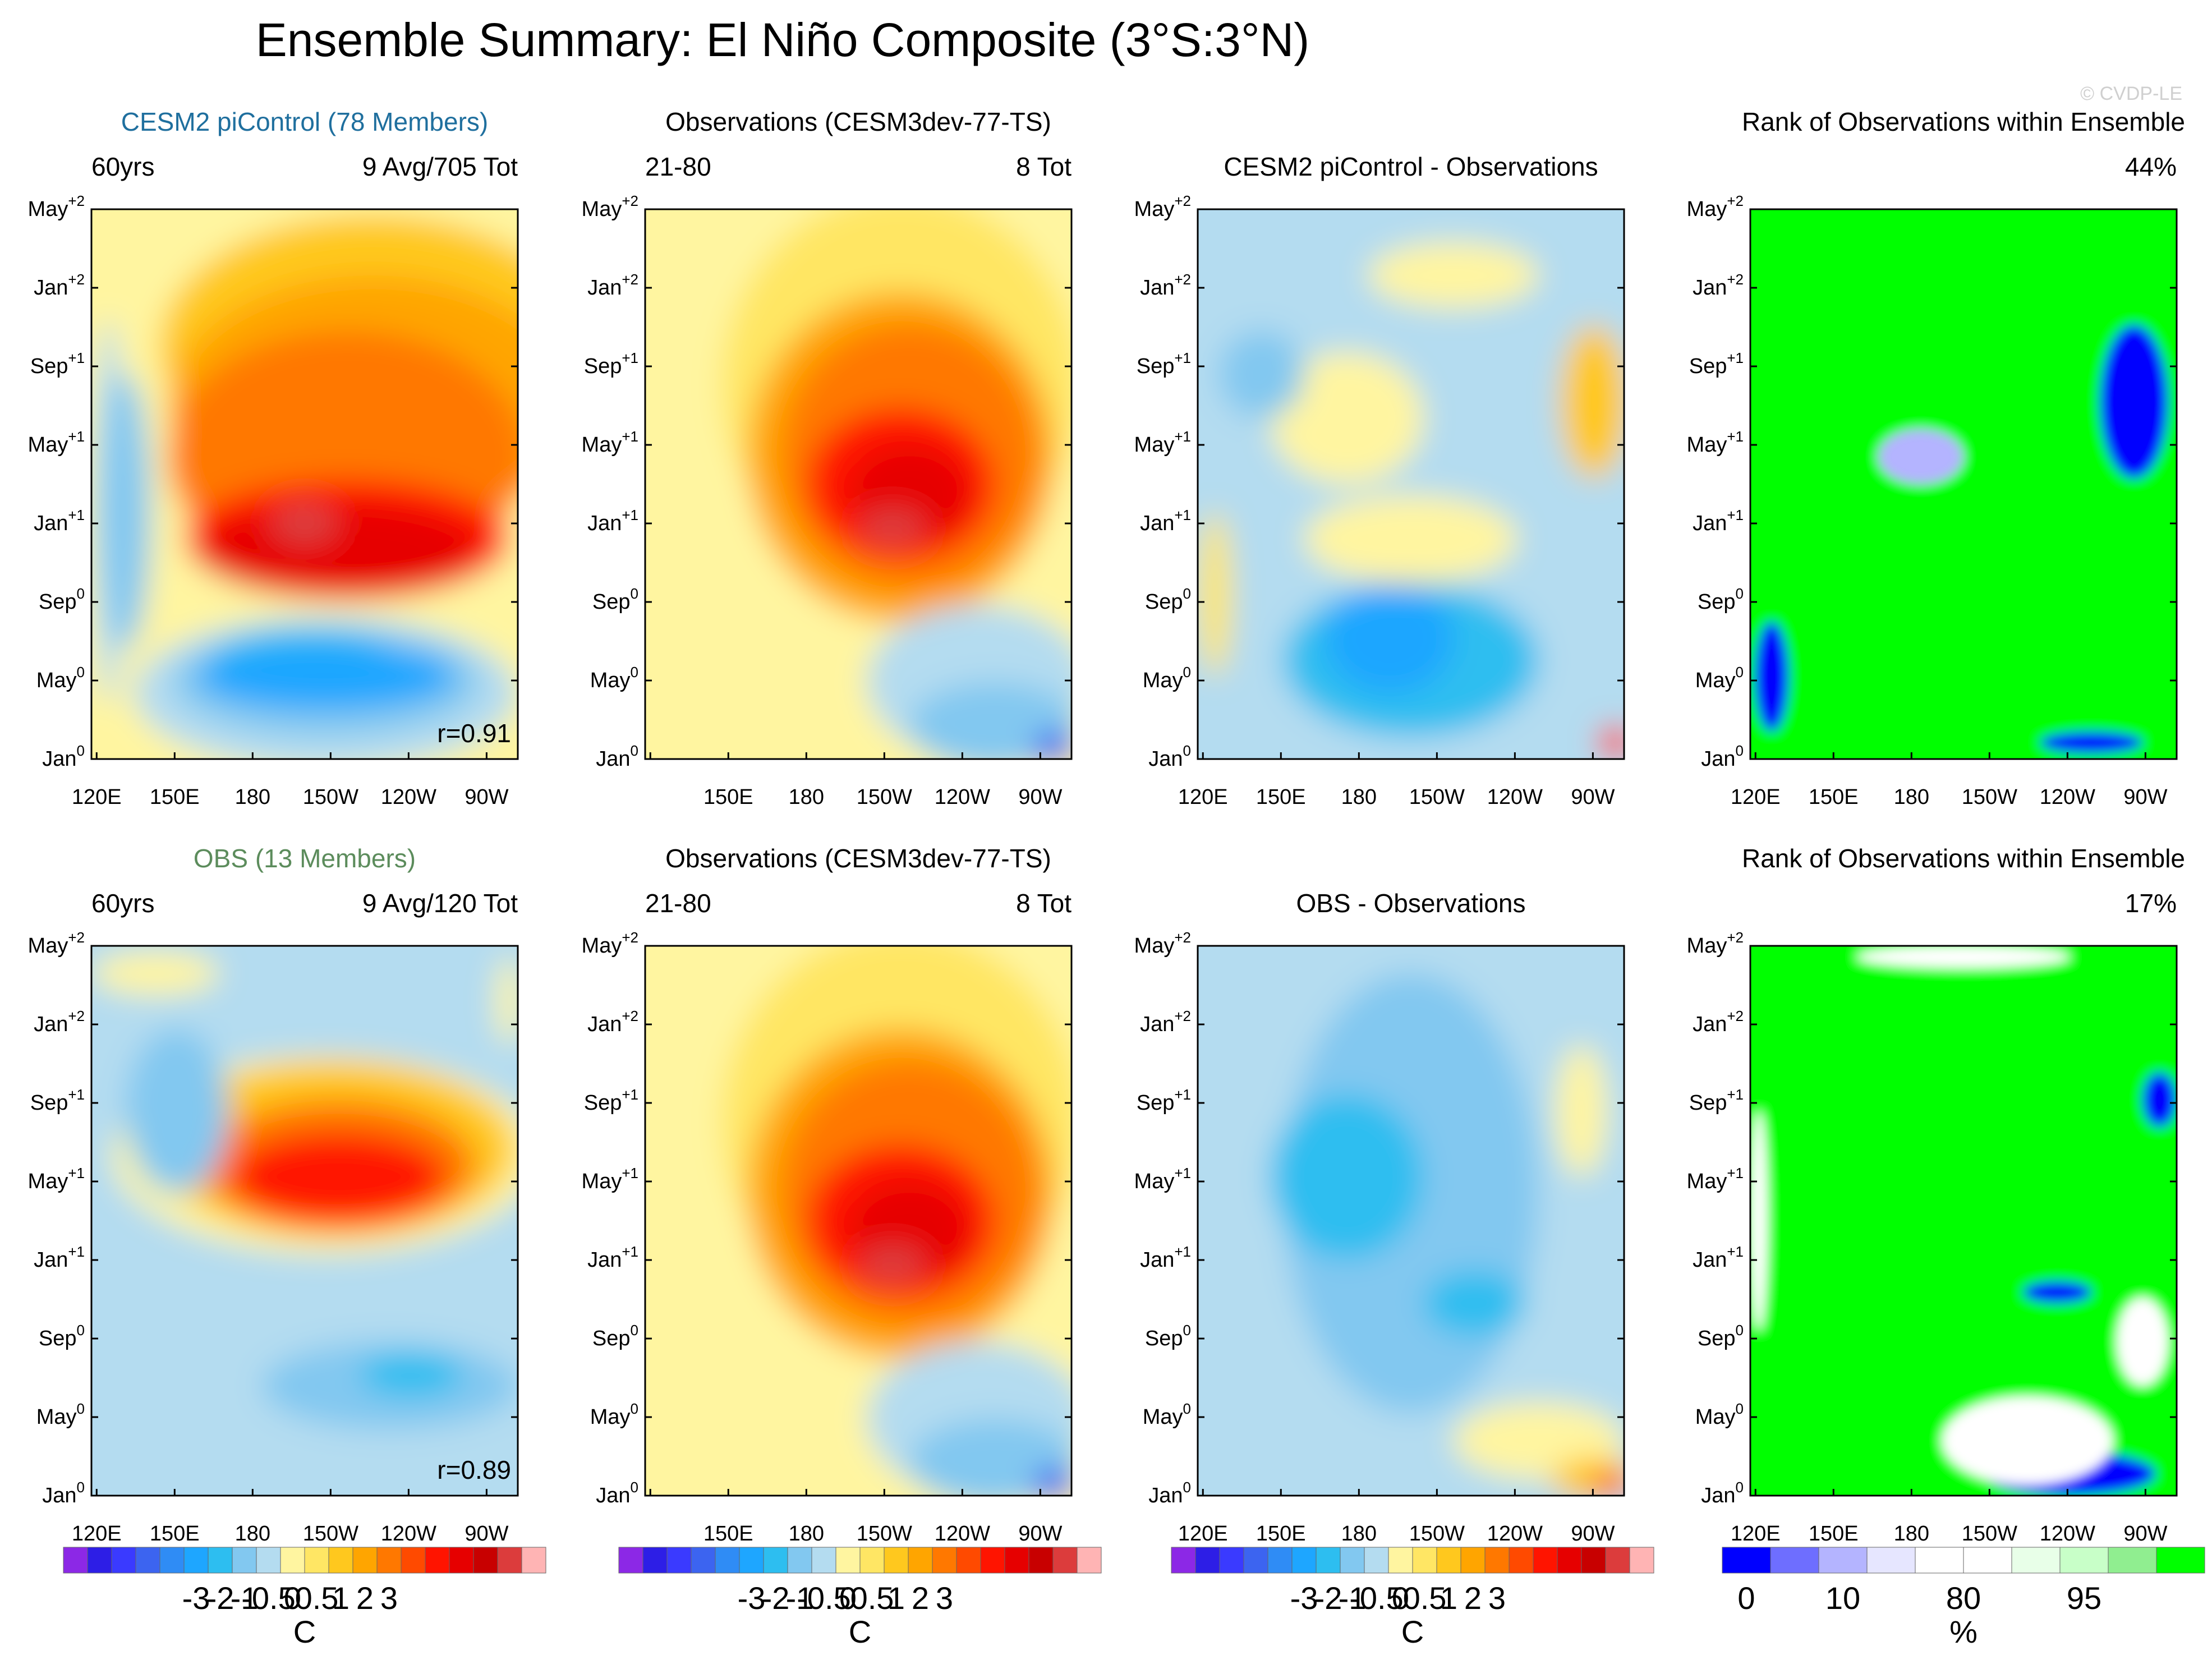 The image size is (2212, 1660). I want to click on colorbar-label: -2, so click(1328, 1598).